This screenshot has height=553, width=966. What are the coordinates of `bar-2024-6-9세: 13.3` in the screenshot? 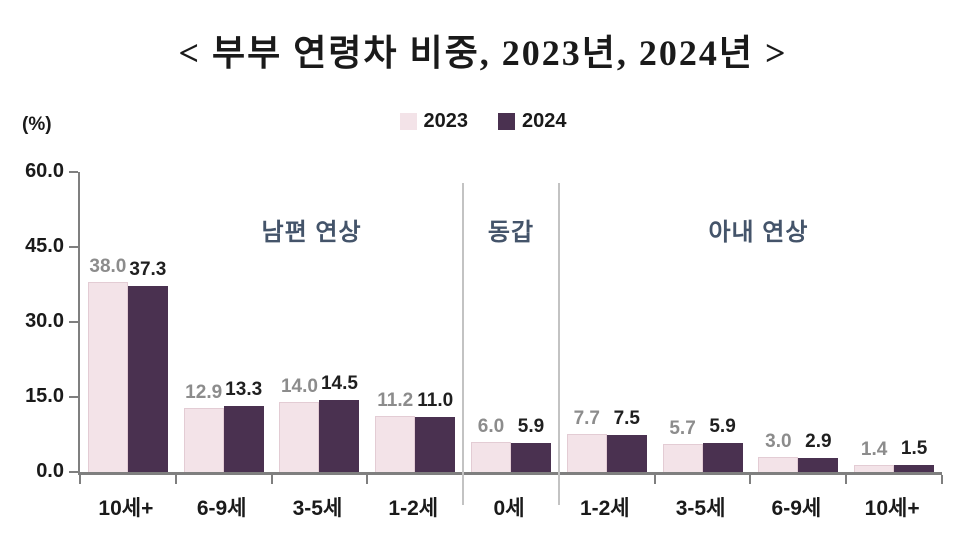 It's located at (243, 425).